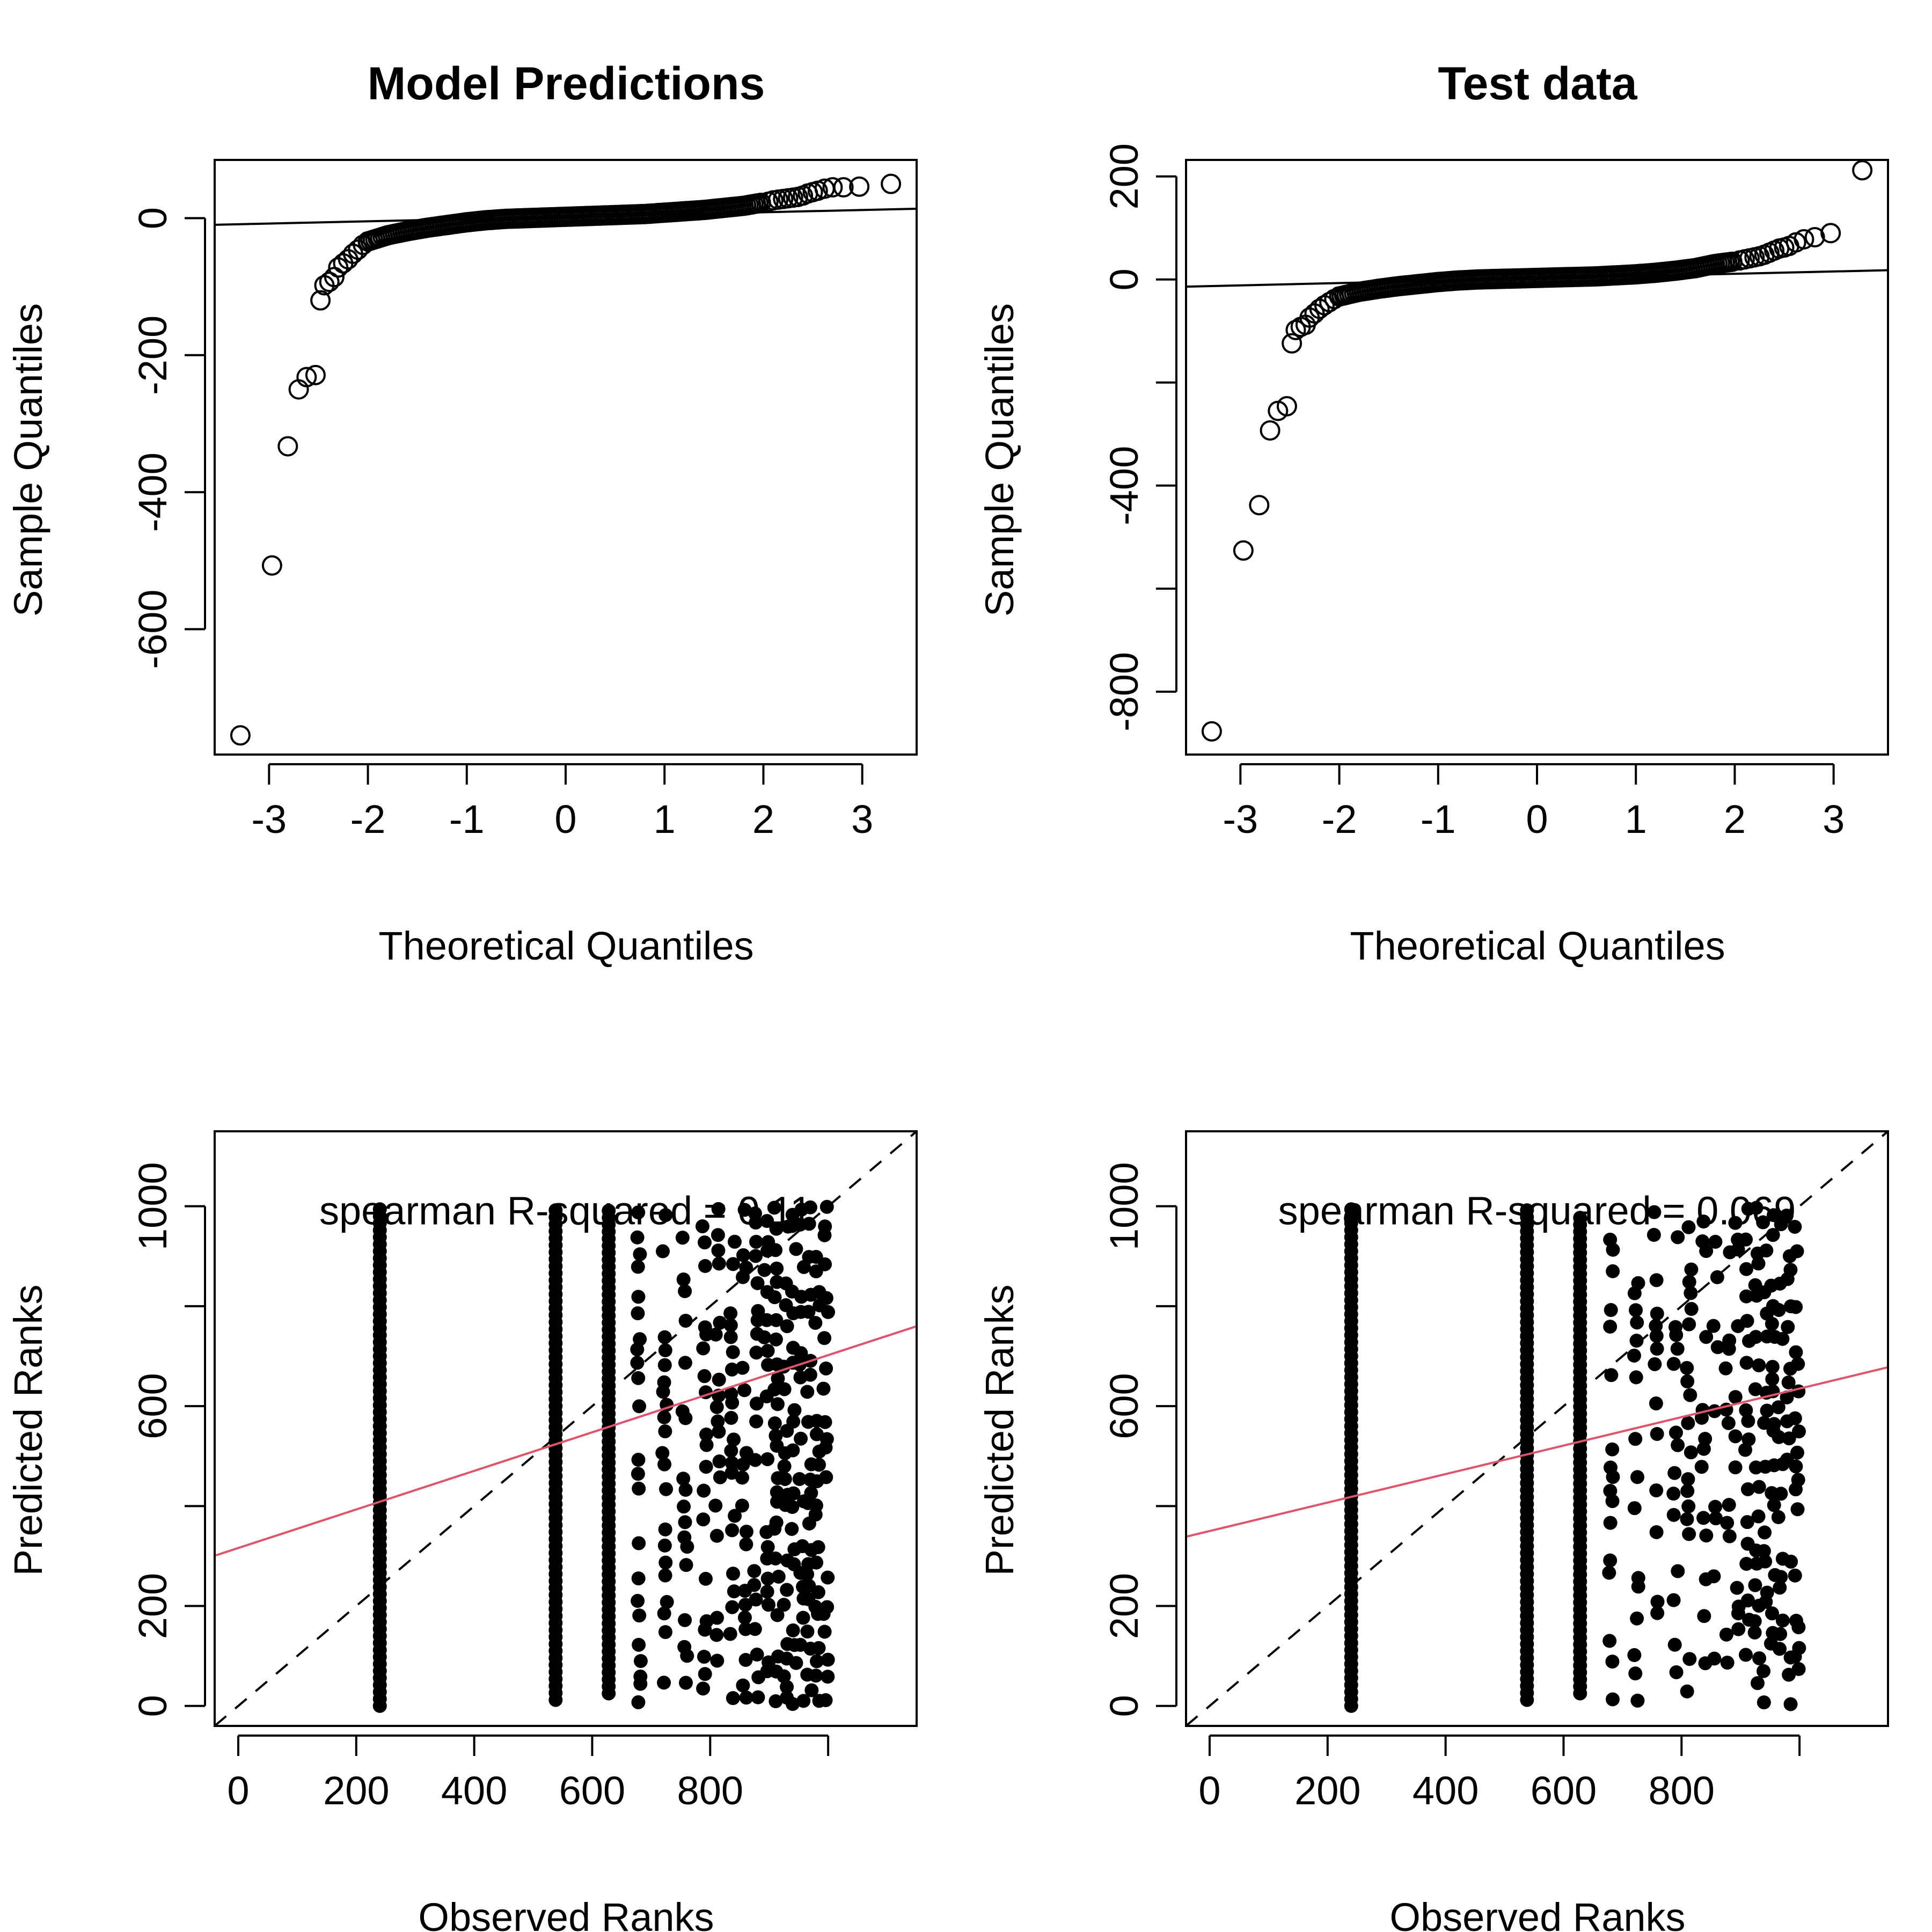 This screenshot has height=1932, width=1932. Describe the element at coordinates (152, 629) in the screenshot. I see `y-tick-label: -600` at that location.